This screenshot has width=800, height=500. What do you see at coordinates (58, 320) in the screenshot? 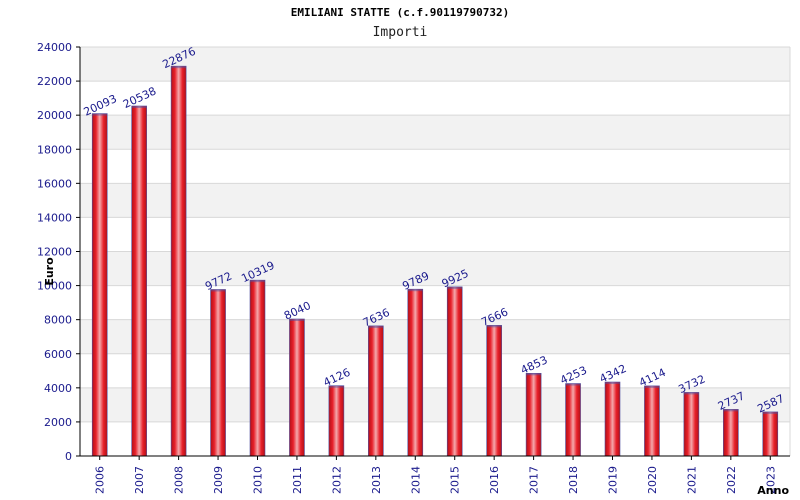
I see `y-tick-label: 8000` at bounding box center [58, 320].